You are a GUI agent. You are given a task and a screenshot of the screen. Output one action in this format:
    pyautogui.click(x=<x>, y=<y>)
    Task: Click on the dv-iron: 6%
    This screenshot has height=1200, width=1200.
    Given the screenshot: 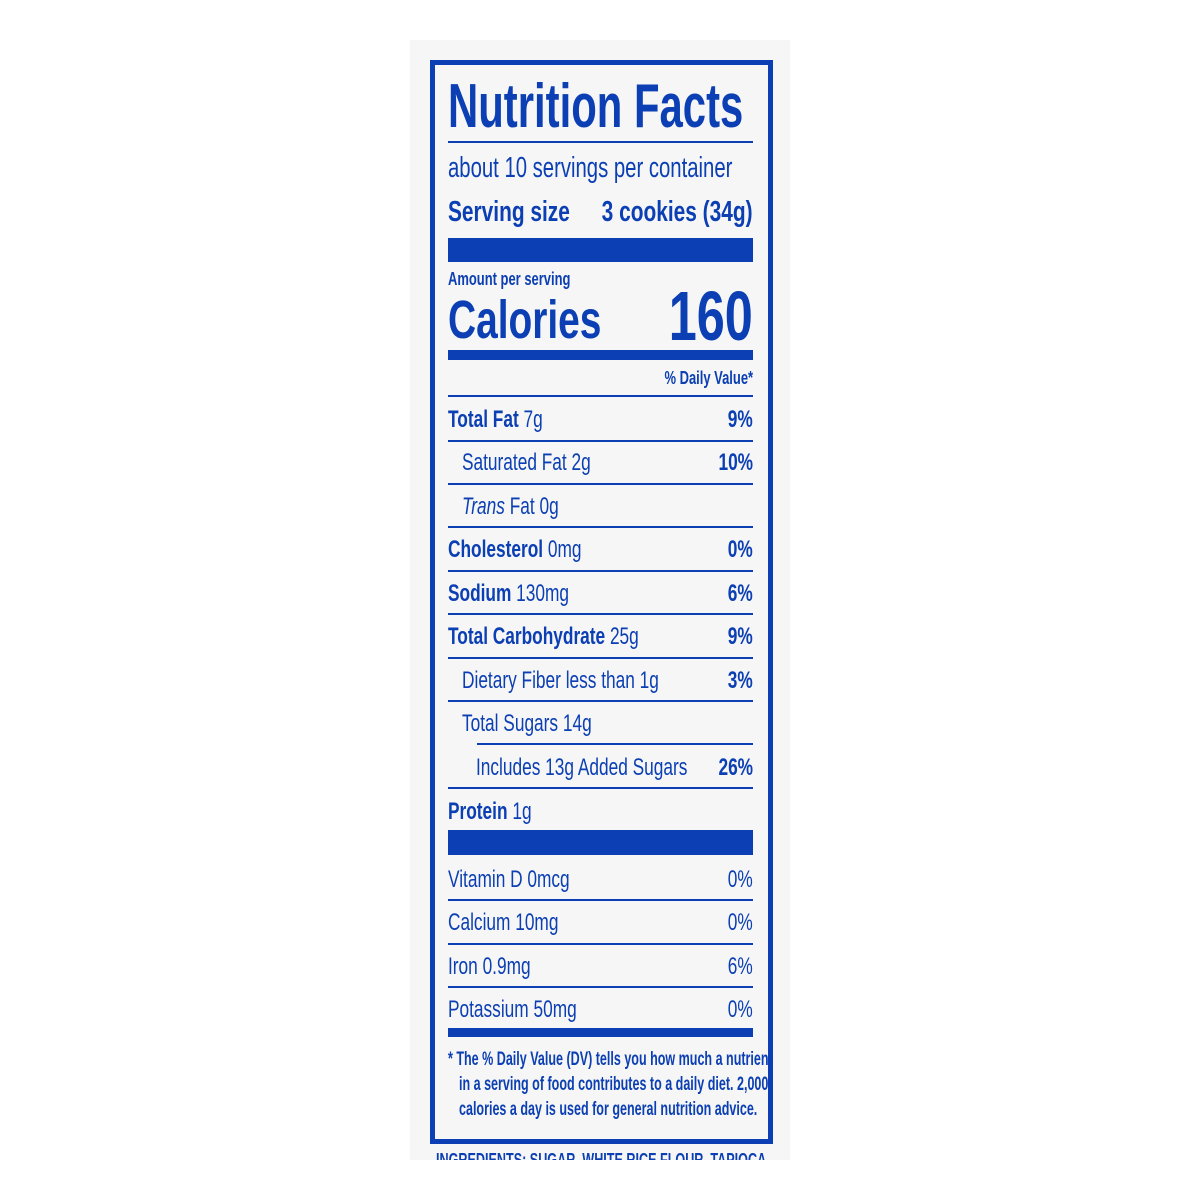 What is the action you would take?
    pyautogui.click(x=740, y=966)
    